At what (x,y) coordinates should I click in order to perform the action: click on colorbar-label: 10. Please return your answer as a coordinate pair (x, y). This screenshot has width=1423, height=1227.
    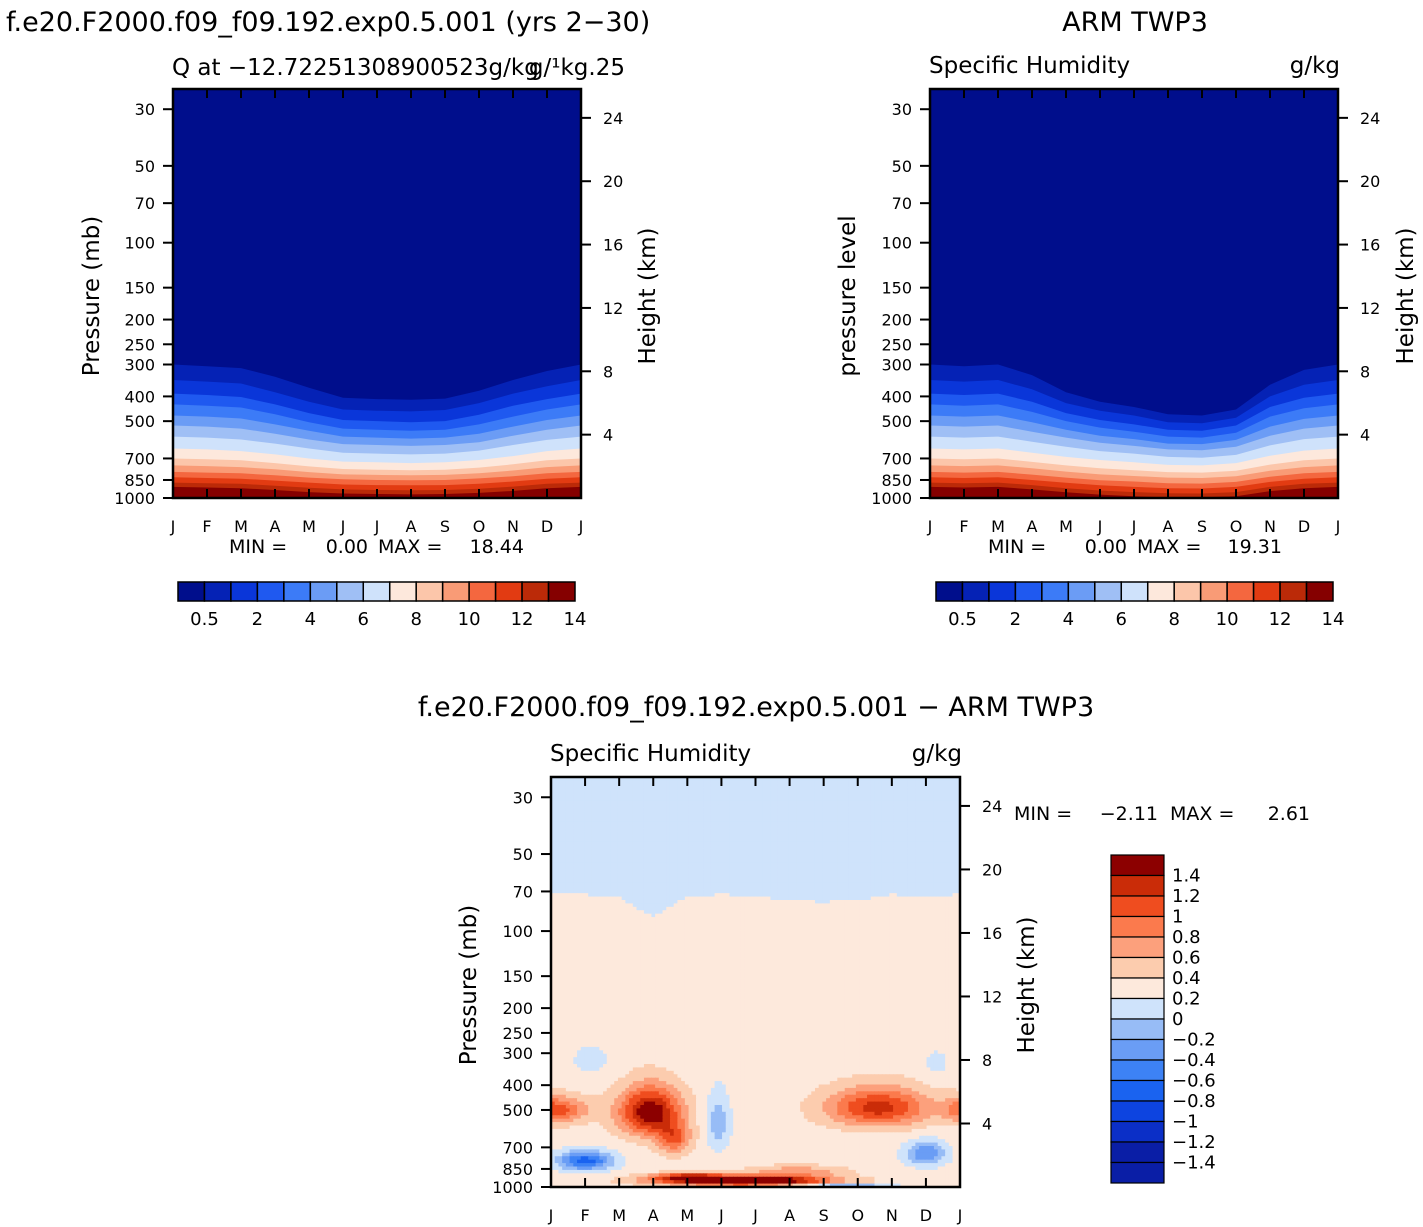
    Looking at the image, I should click on (469, 619).